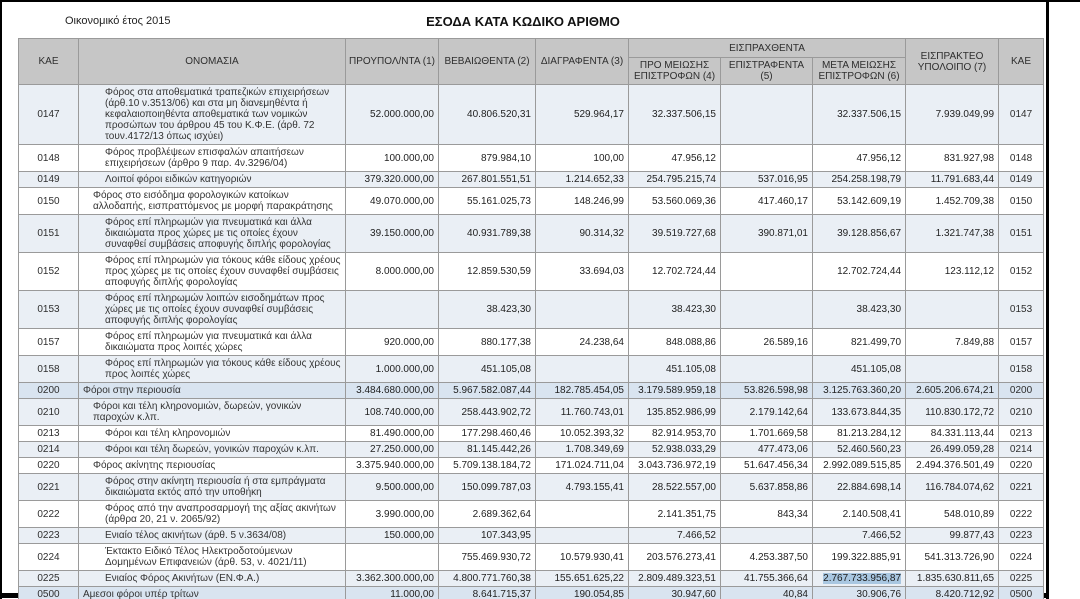  What do you see at coordinates (1021, 271) in the screenshot?
I see `kae-code-cell-right: 0152` at bounding box center [1021, 271].